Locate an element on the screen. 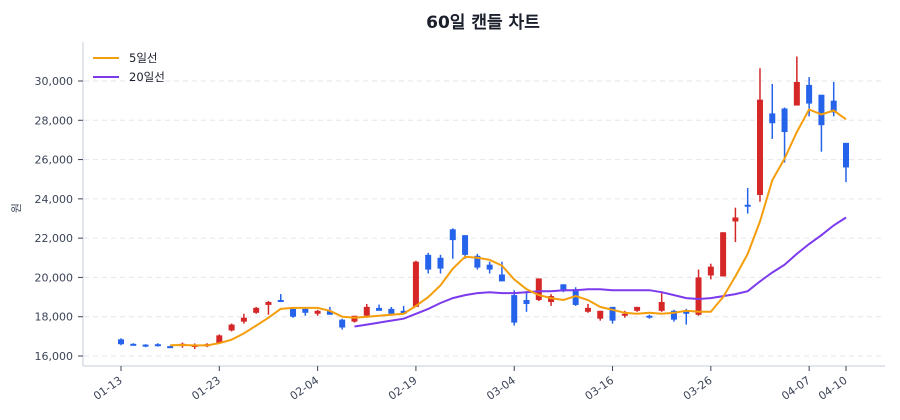  y-tick-label: 16,000 is located at coordinates (54, 356).